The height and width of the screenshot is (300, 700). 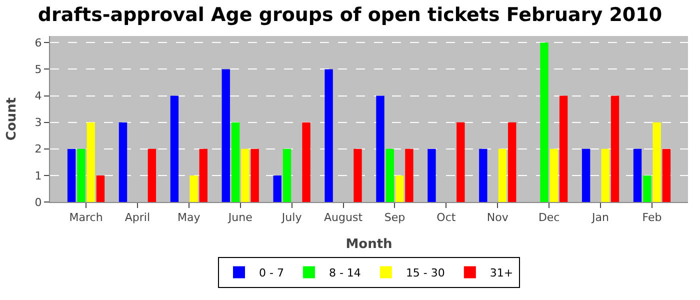 I want to click on y-tick-label: 2, so click(x=38, y=149).